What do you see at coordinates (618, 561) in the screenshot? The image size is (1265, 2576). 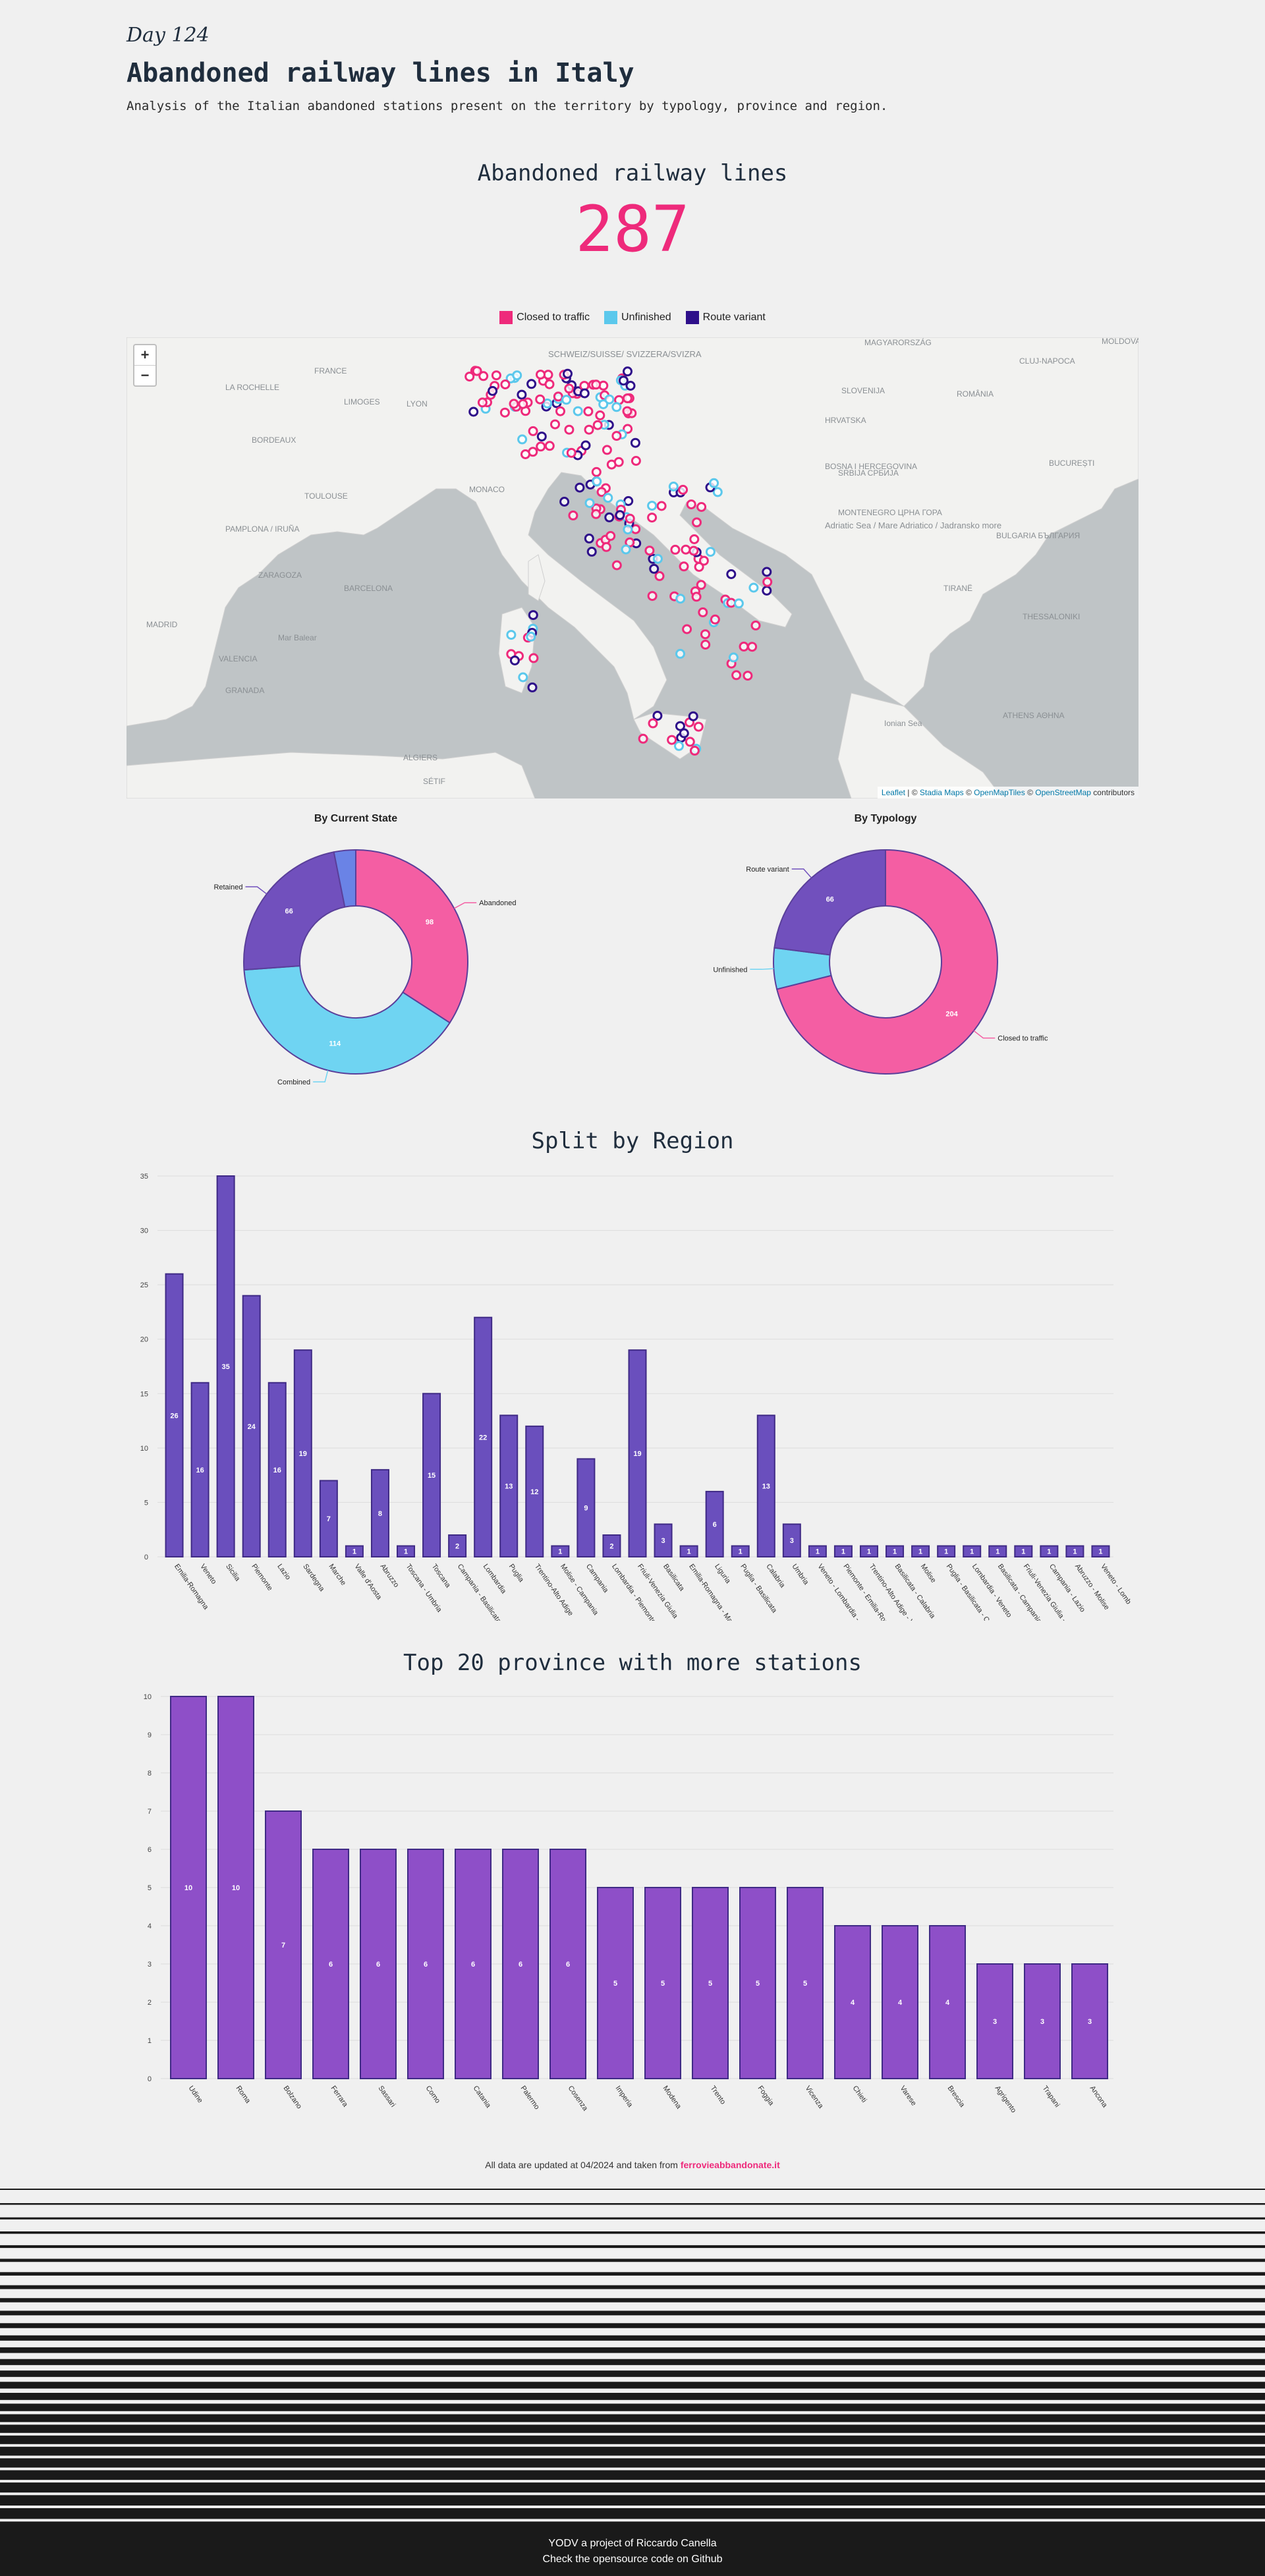 I see `station-markers` at bounding box center [618, 561].